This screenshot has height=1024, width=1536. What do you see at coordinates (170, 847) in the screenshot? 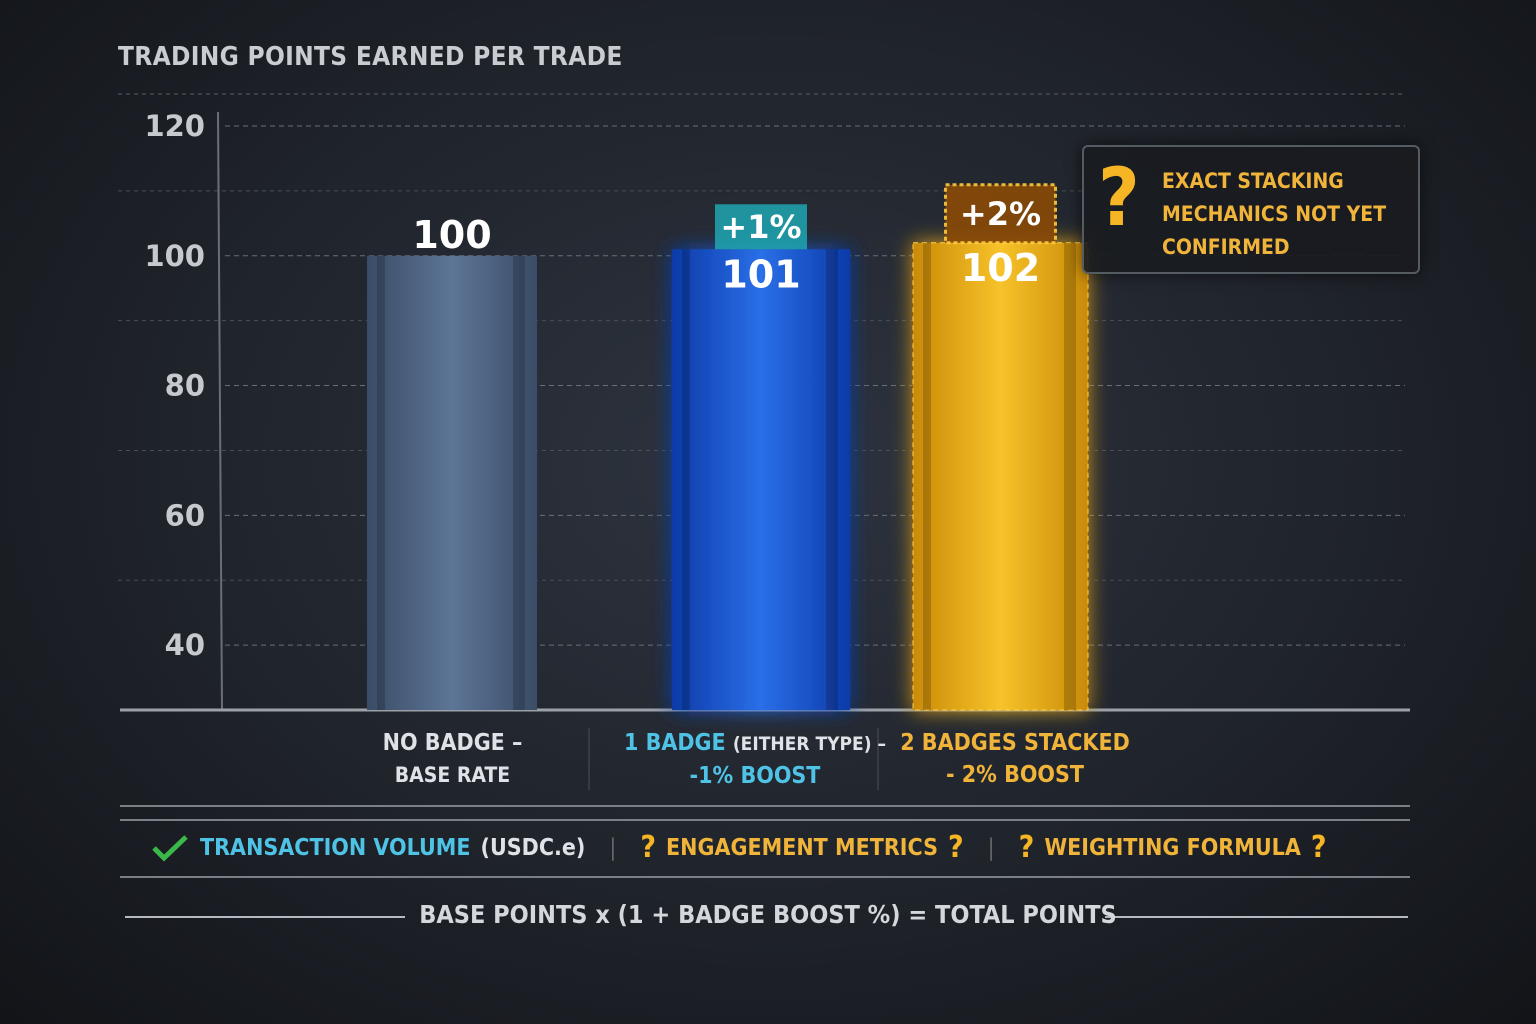
I see `check-icon` at bounding box center [170, 847].